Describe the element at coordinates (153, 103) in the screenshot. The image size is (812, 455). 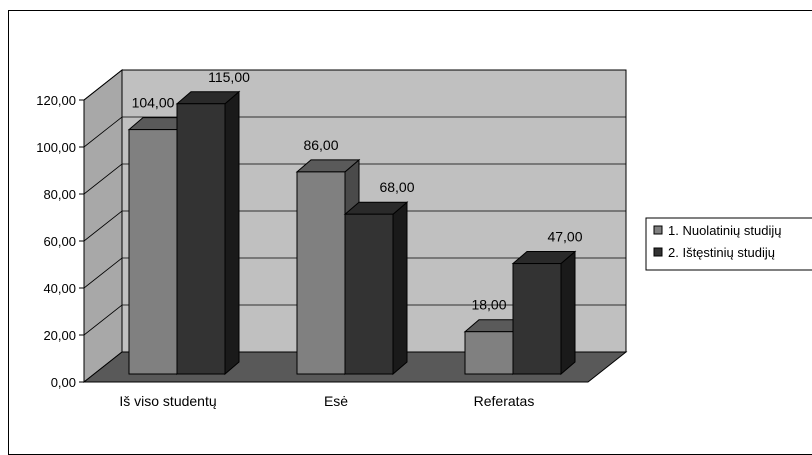
I see `data-label: 104,00` at that location.